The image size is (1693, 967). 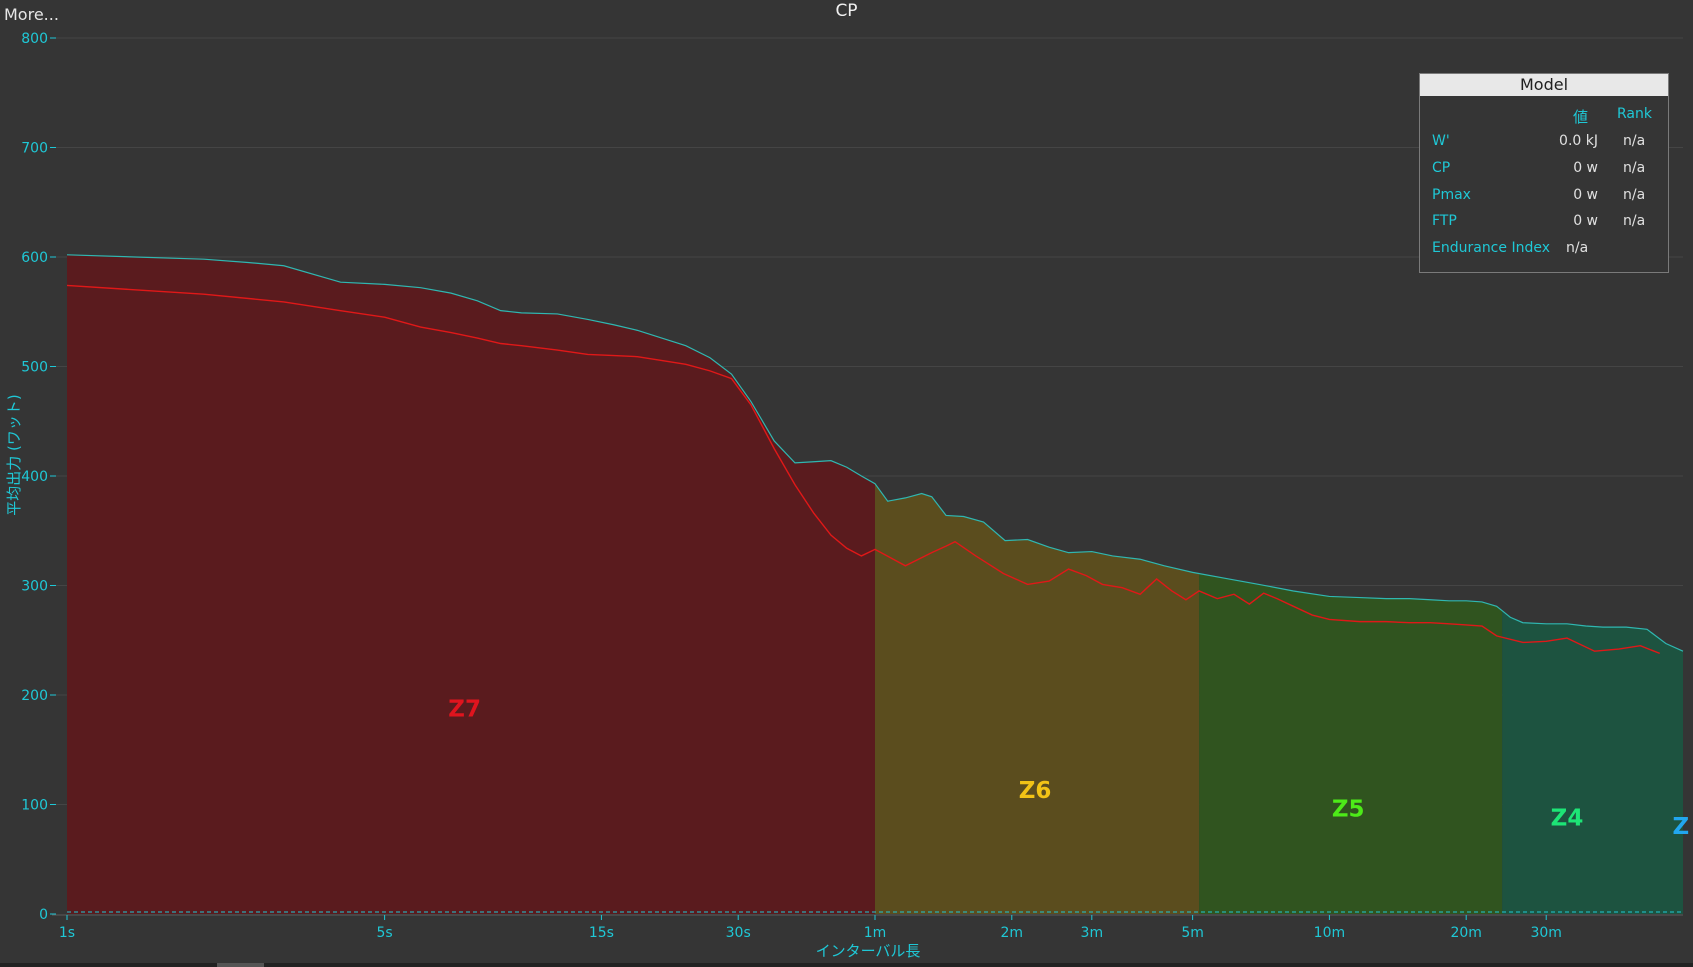 What do you see at coordinates (1634, 114) in the screenshot?
I see `model-rank-column-header: Rank` at bounding box center [1634, 114].